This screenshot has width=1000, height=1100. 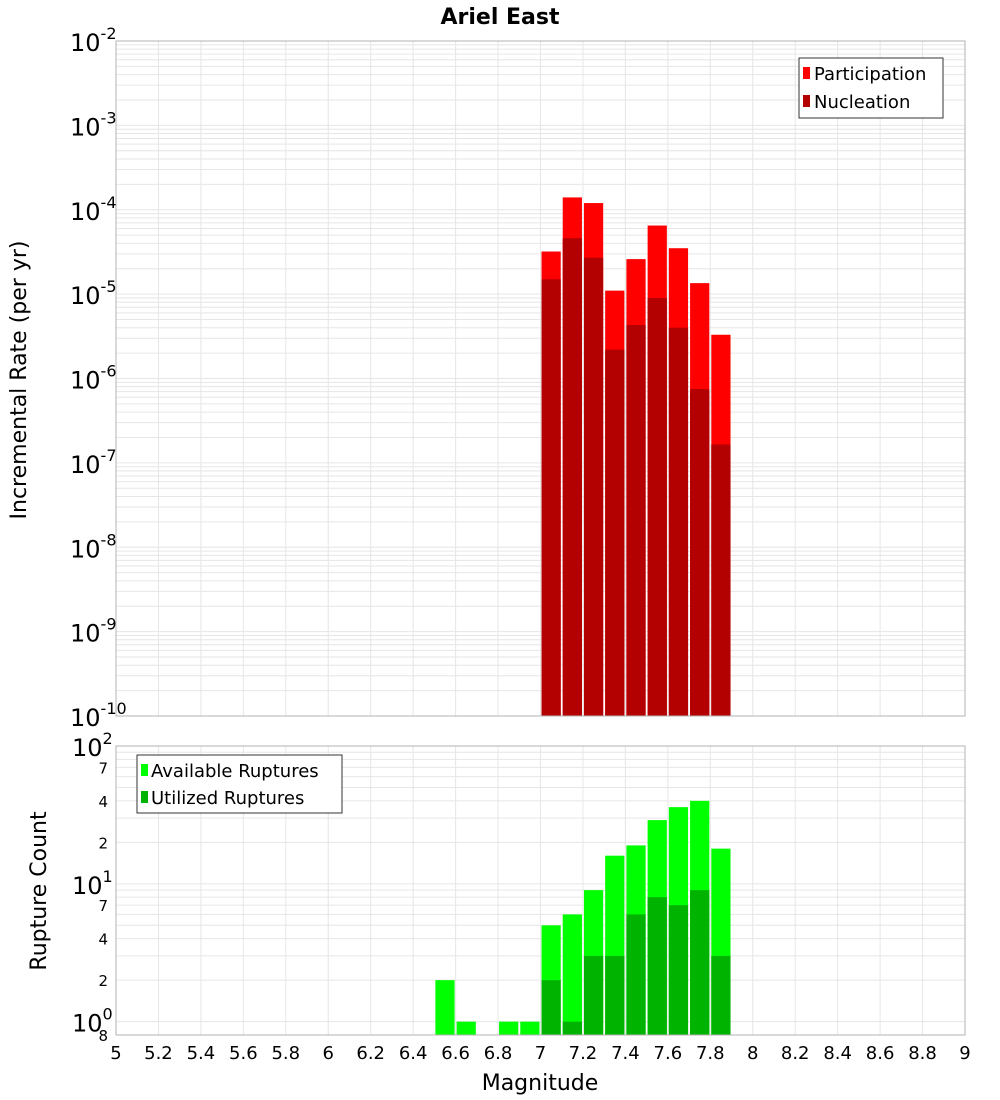 I want to click on bottom-y-axis-label: Rupture Count, so click(x=39, y=891).